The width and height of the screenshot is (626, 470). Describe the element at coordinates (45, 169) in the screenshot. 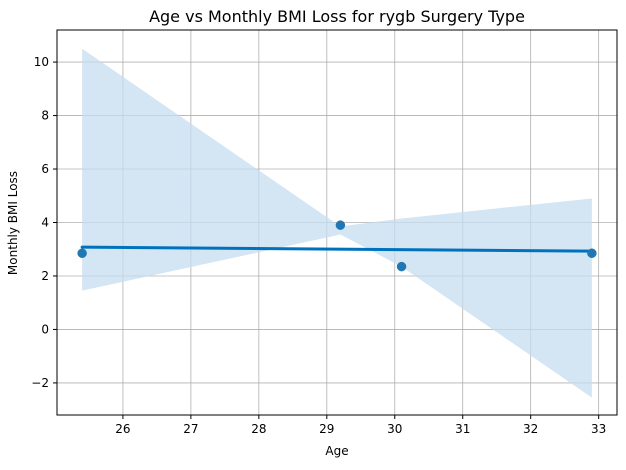

I see `y-tick-label: 6` at that location.